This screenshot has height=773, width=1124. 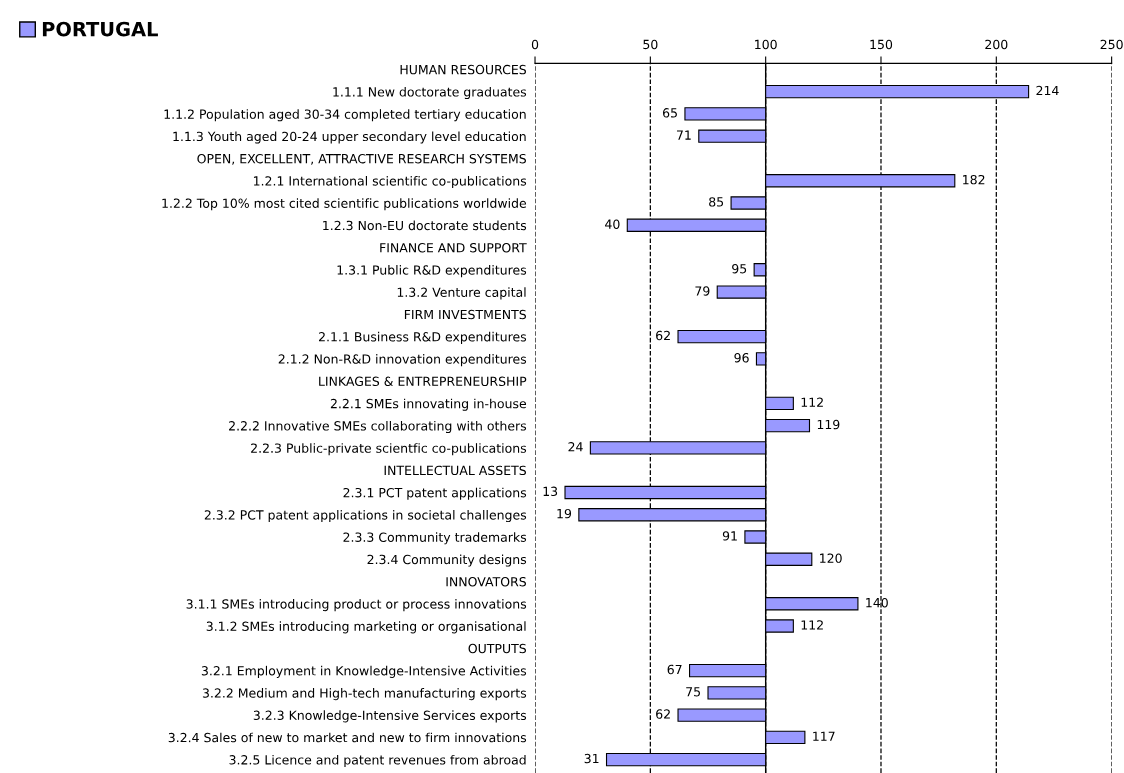 What do you see at coordinates (356, 605) in the screenshot?
I see `y-tick-label: 3.1.1 SMEs introducing product or process innovations` at bounding box center [356, 605].